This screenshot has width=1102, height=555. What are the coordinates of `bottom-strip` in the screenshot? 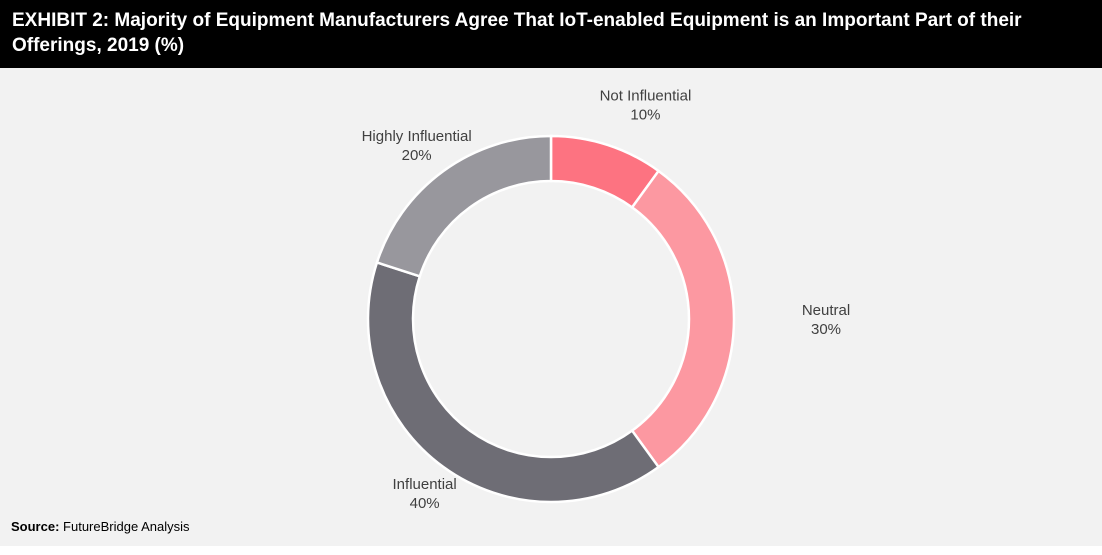 It's located at (551, 550).